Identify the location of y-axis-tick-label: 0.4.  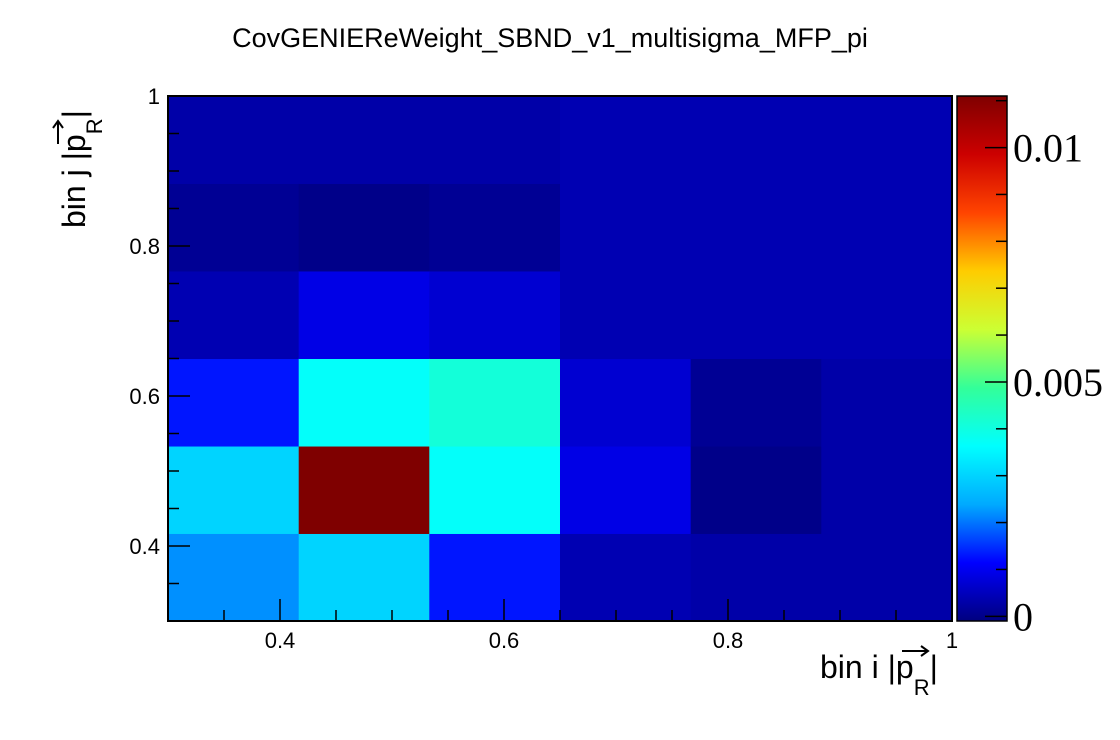
(144, 546).